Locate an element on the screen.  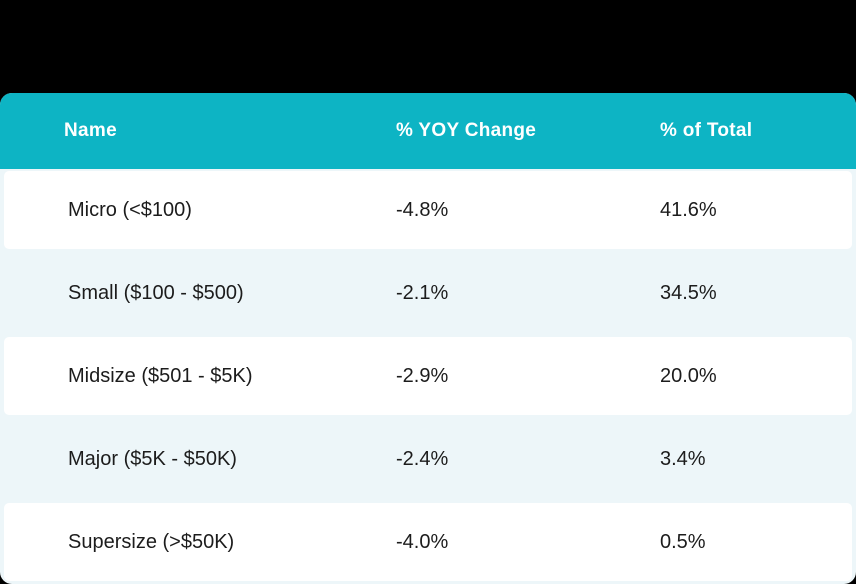
table-row: Midsize ($501 - $5K) -2.9% 20.0% is located at coordinates (428, 376).